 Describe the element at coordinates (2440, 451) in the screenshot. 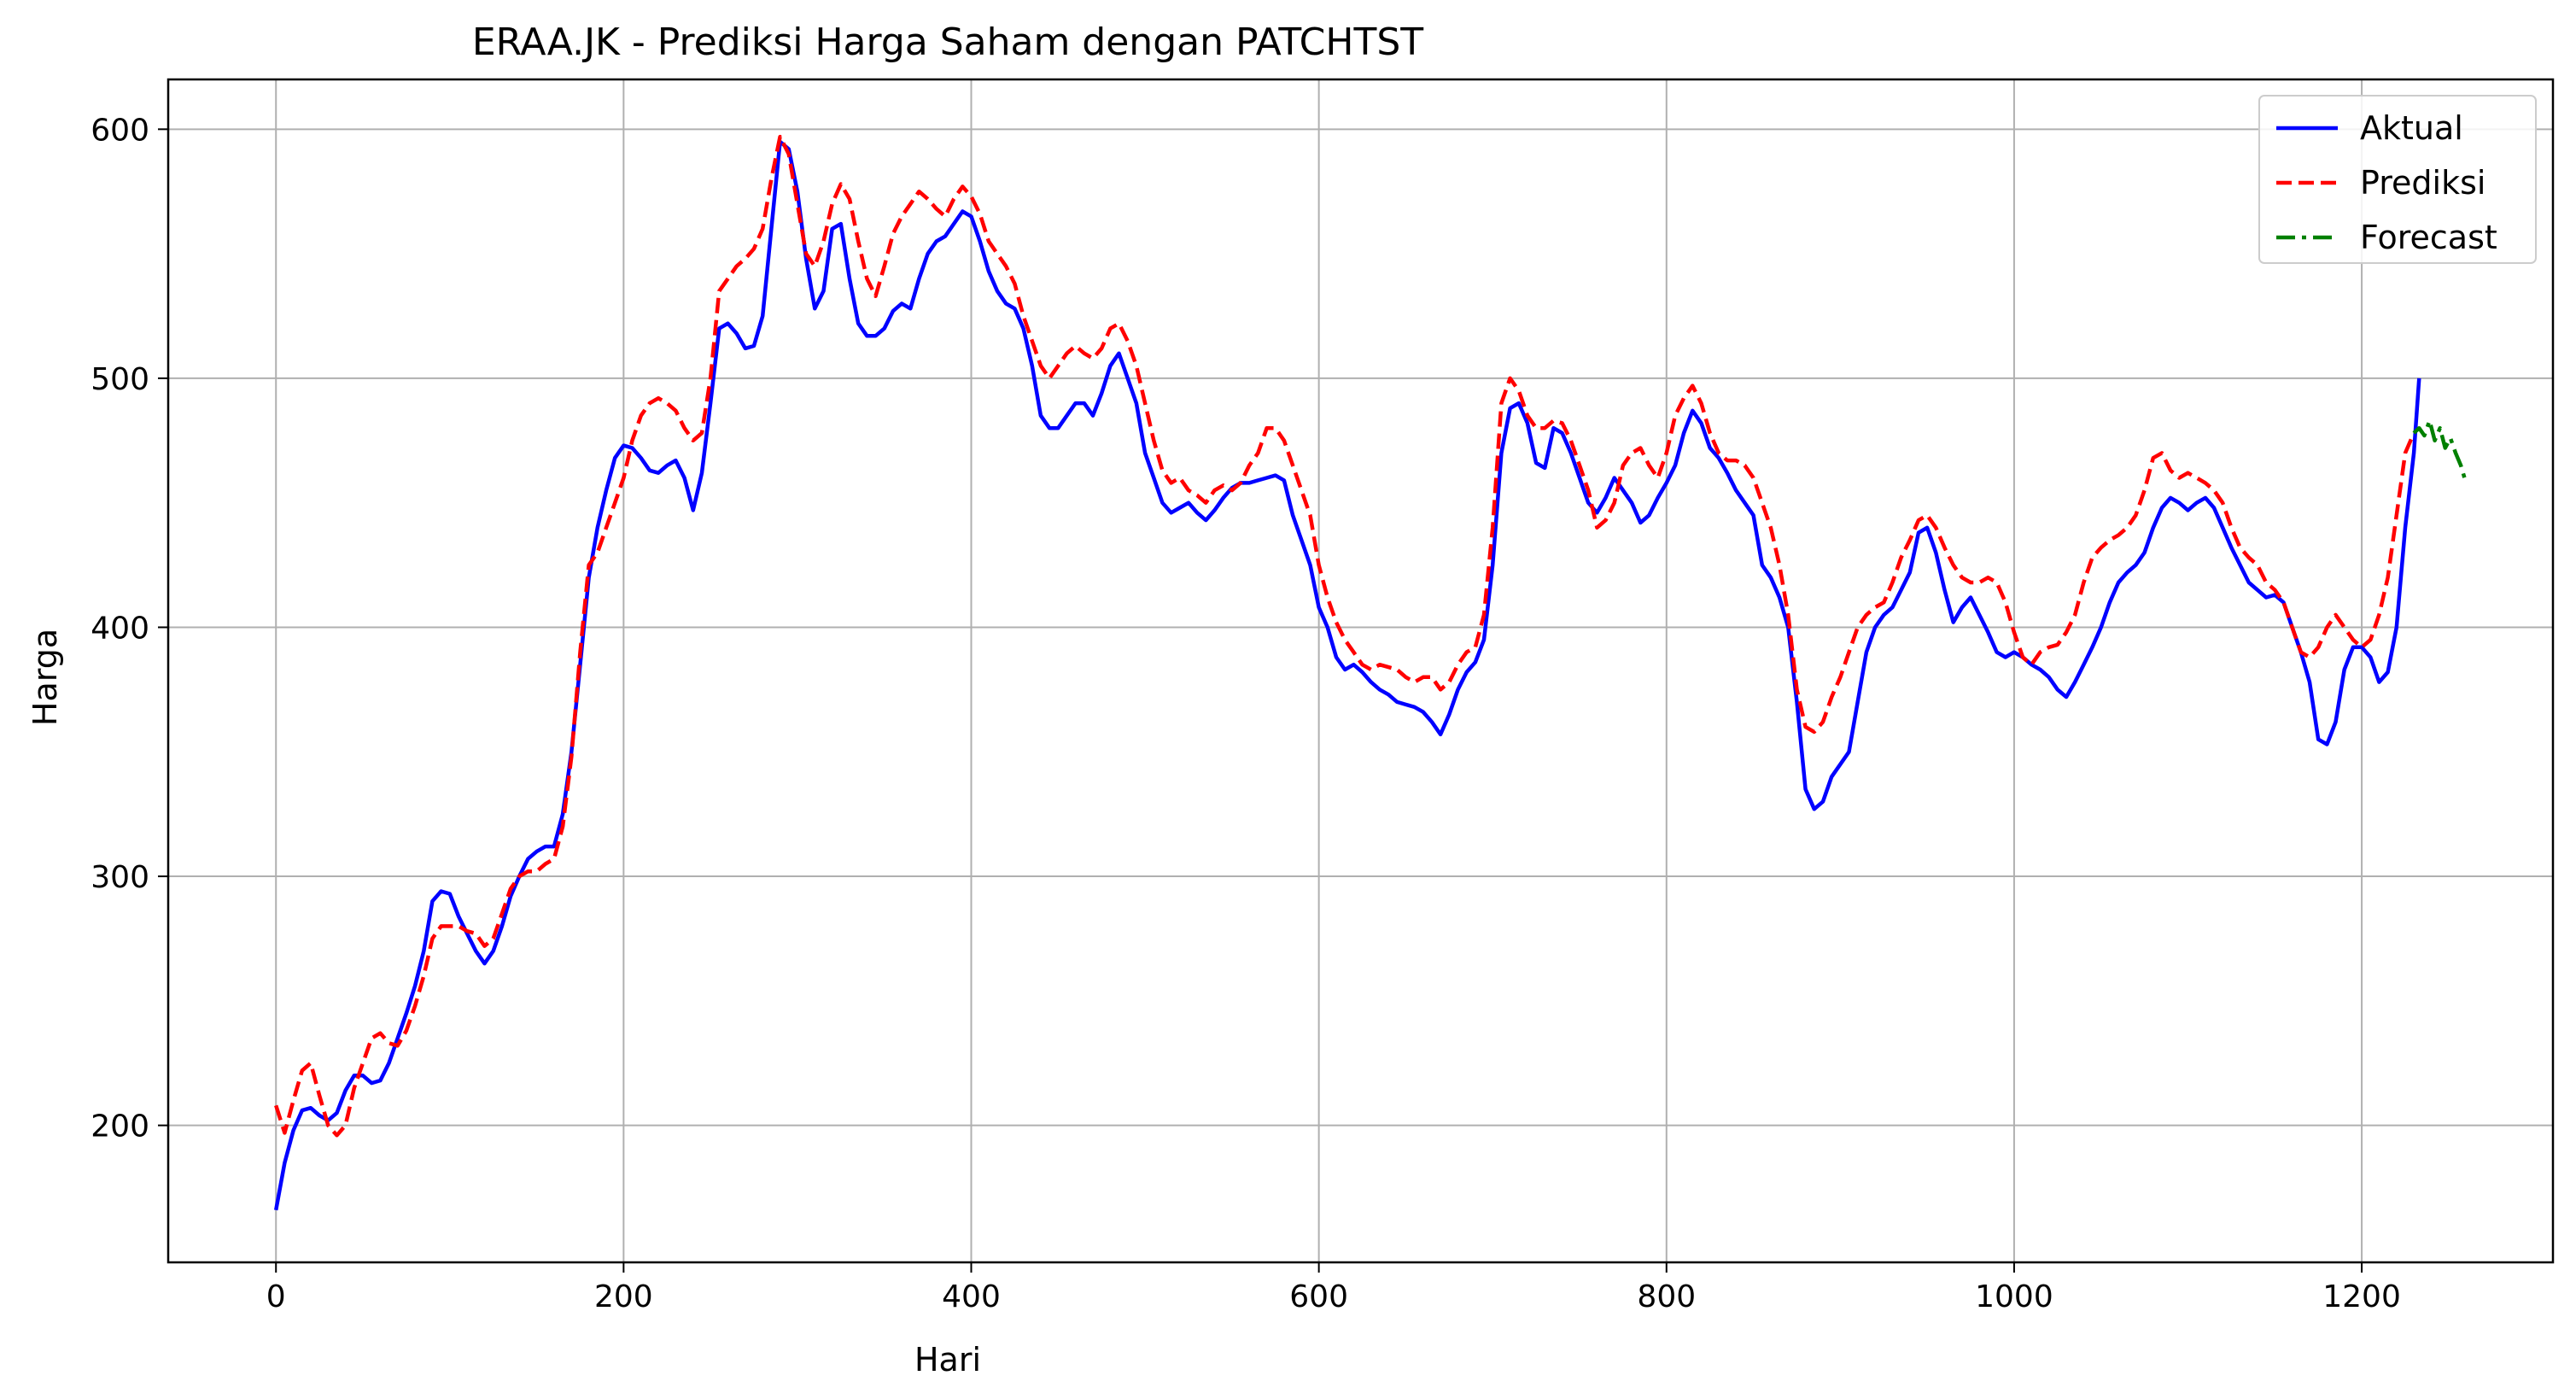

I see `series-line-forecast` at that location.